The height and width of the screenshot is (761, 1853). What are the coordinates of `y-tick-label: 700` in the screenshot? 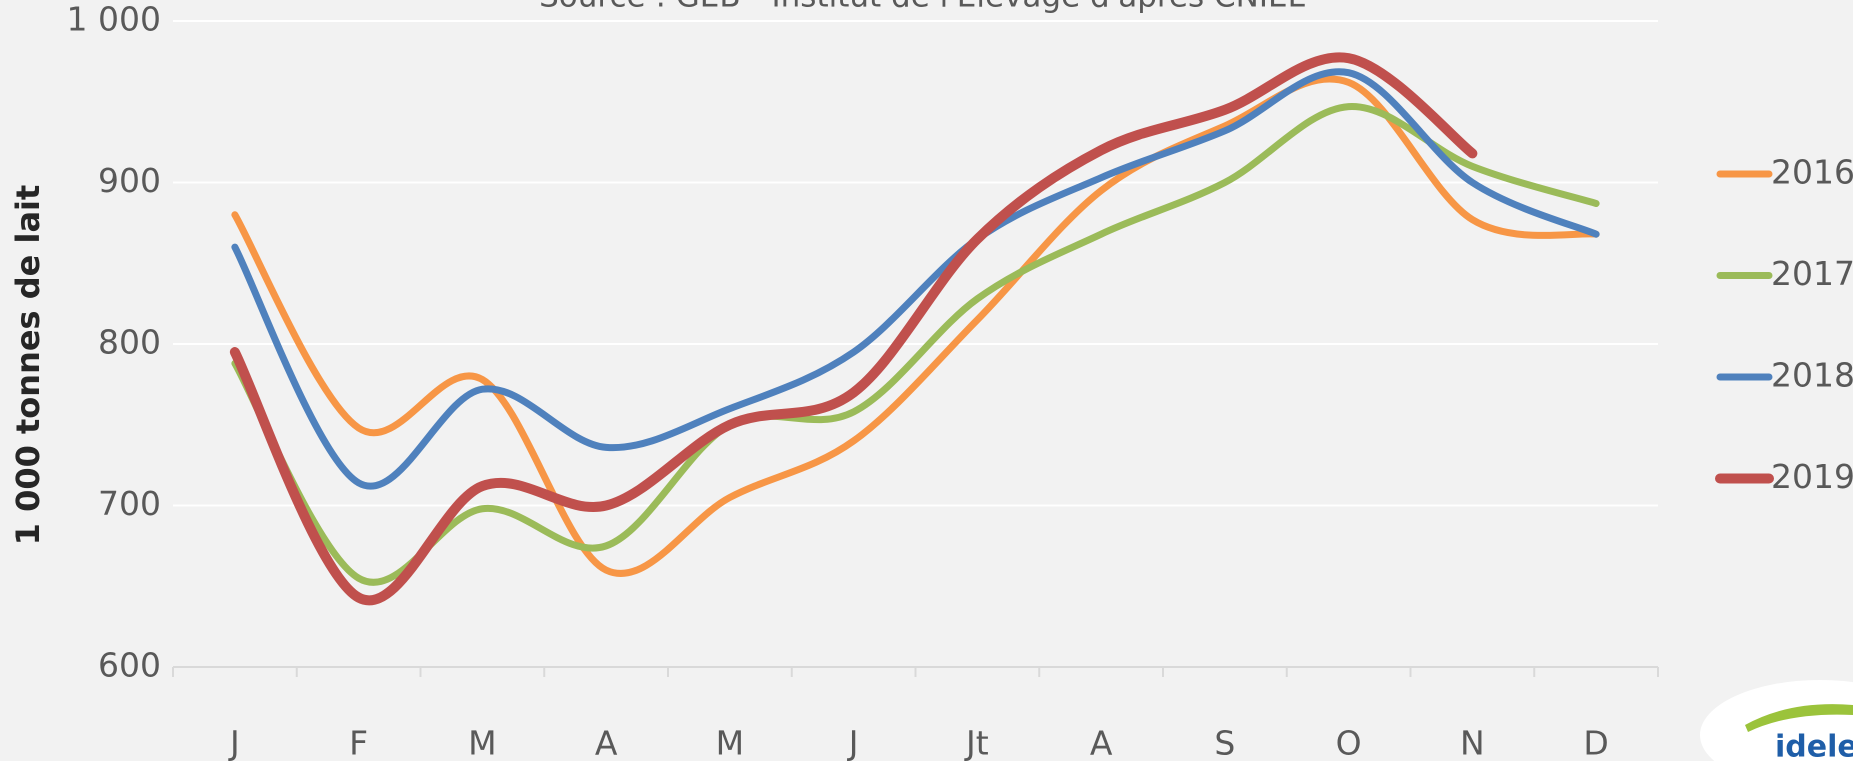 It's located at (129, 503).